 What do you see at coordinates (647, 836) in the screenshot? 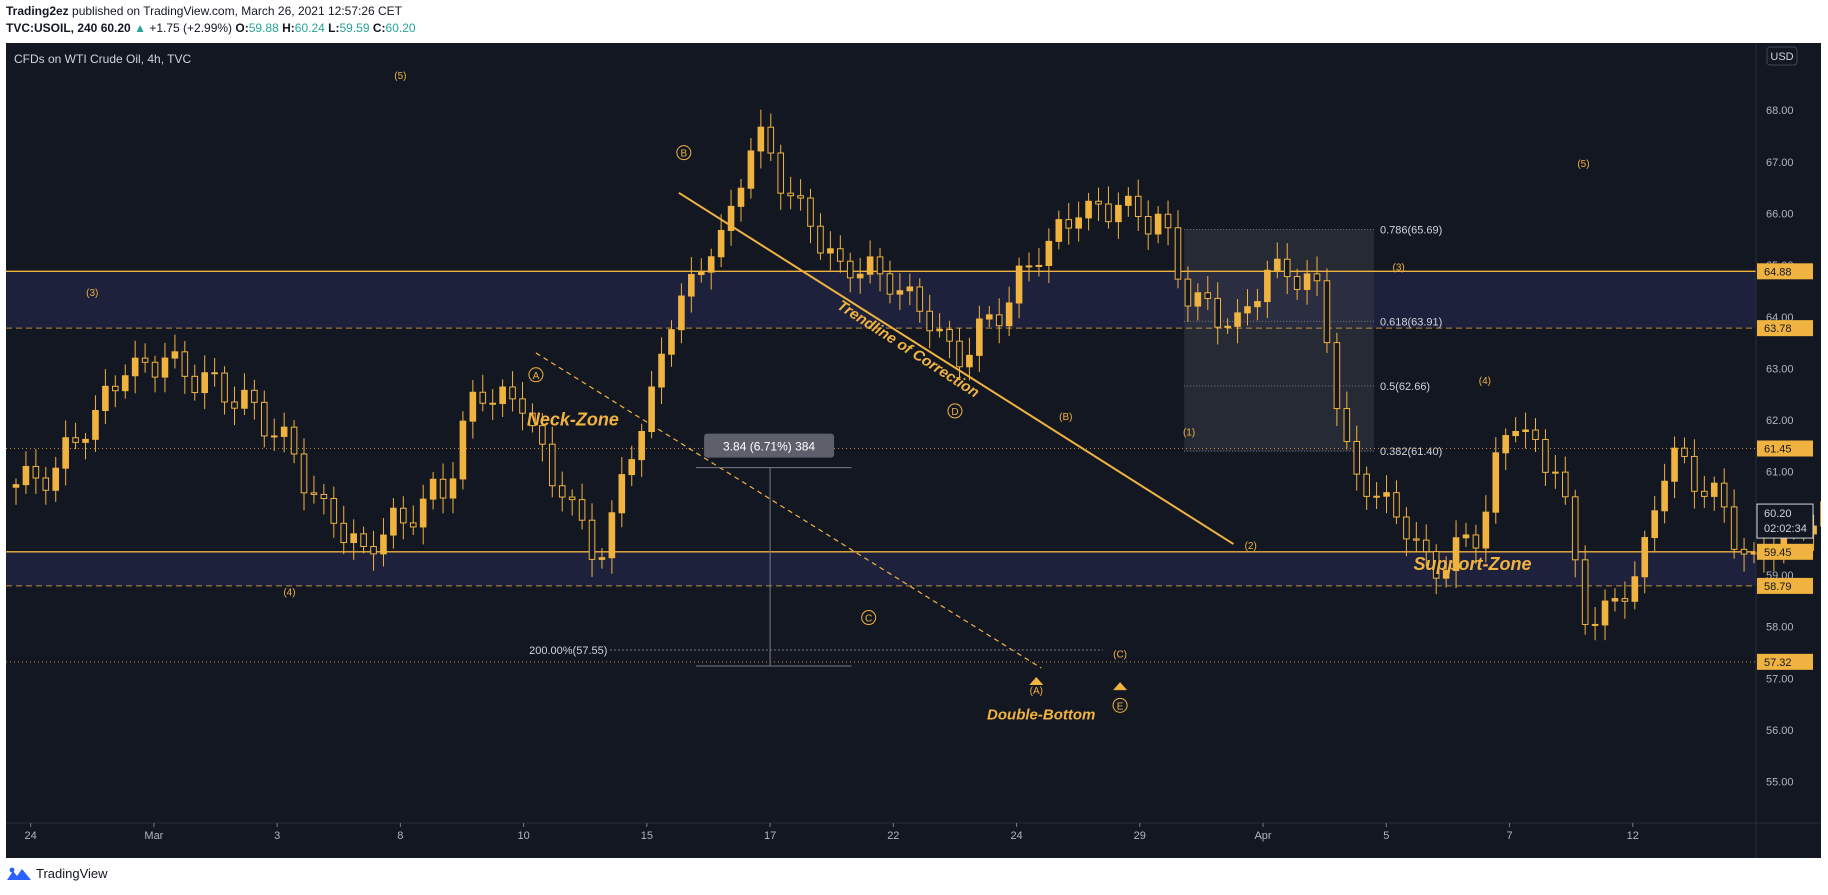
I see `time-tick: 15` at bounding box center [647, 836].